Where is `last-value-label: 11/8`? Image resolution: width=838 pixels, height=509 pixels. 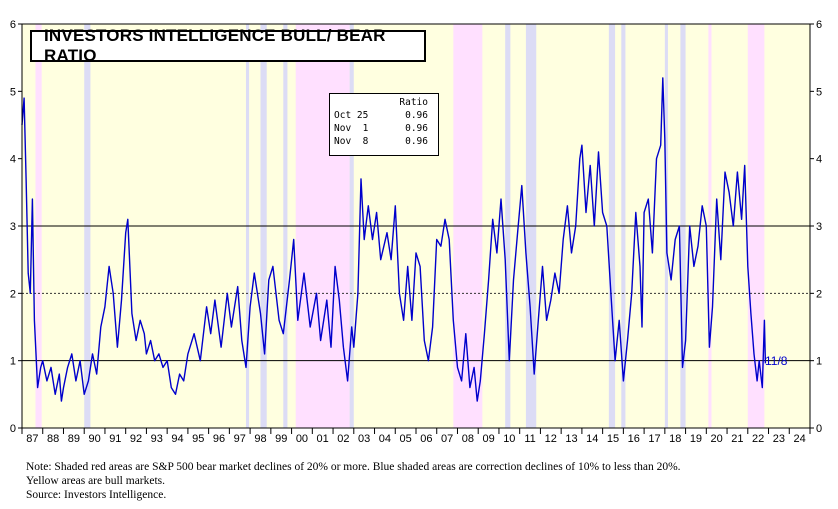 last-value-label: 11/8 is located at coordinates (776, 361).